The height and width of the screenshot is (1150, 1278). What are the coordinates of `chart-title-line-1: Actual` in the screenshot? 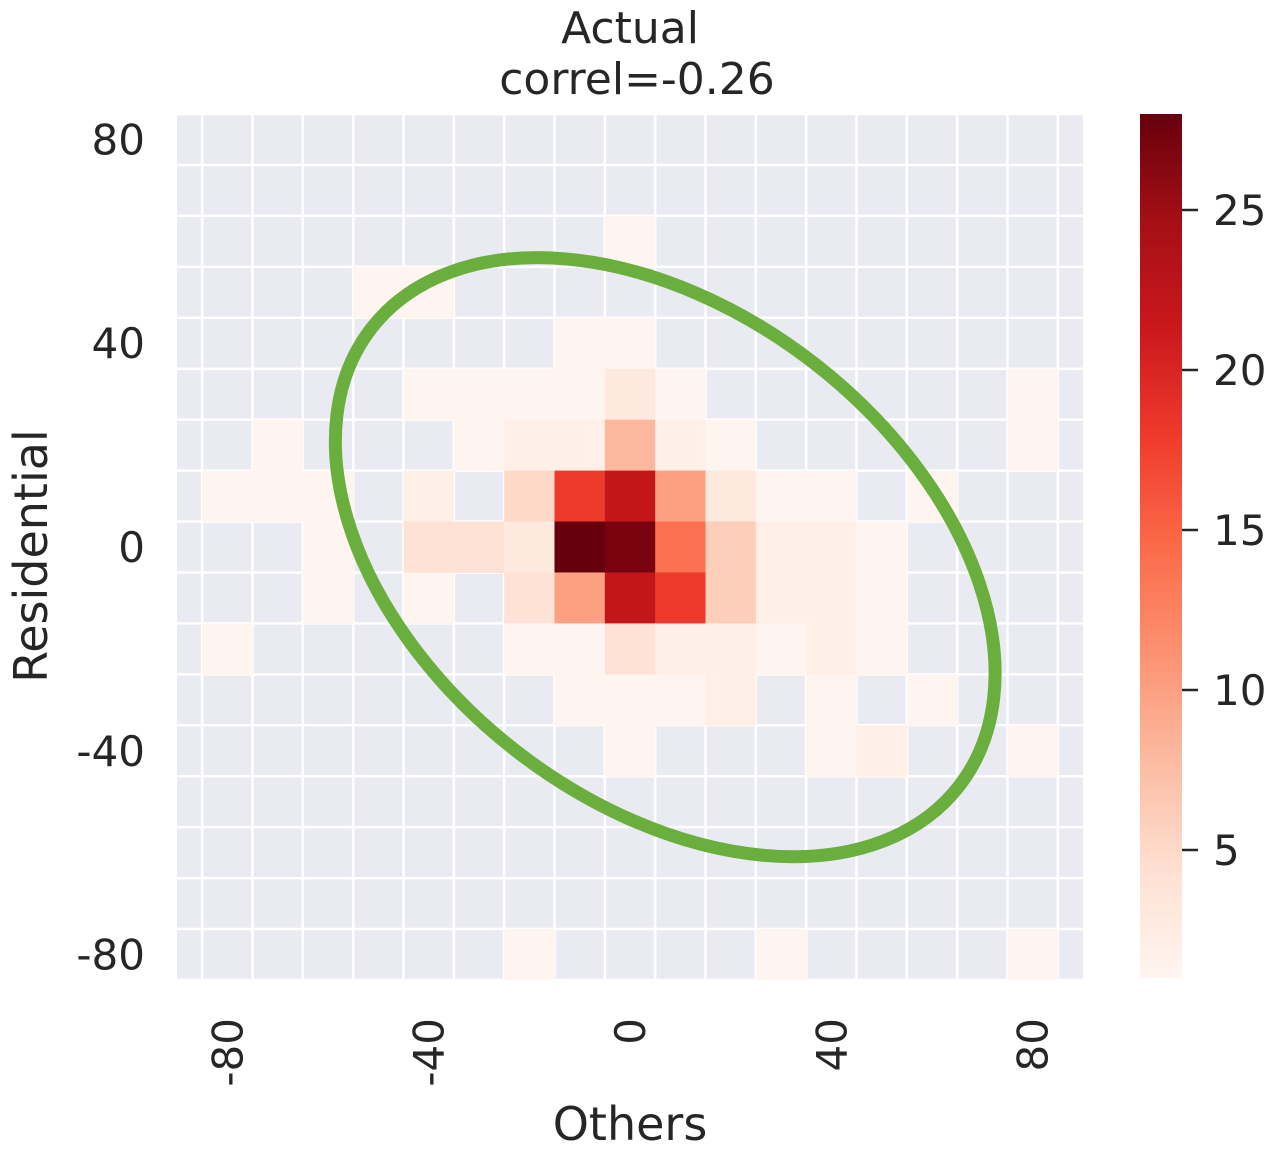 It's located at (630, 28).